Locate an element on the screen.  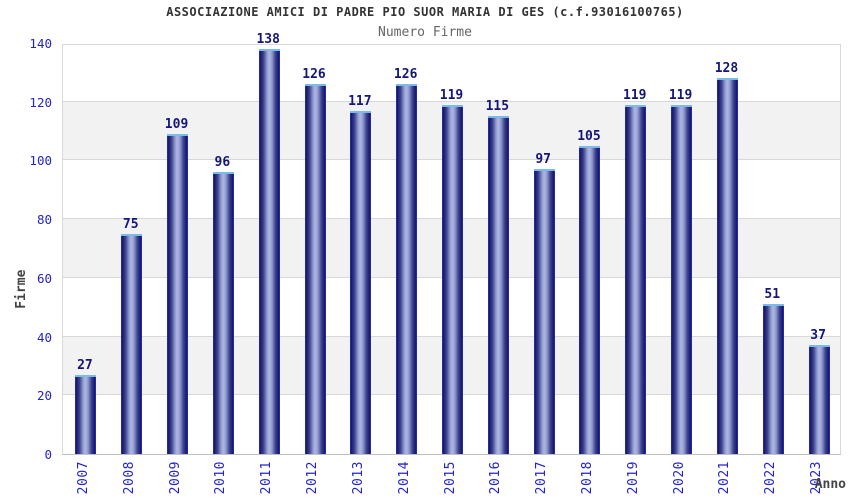
x-tick-label: 2015 is located at coordinates (450, 478).